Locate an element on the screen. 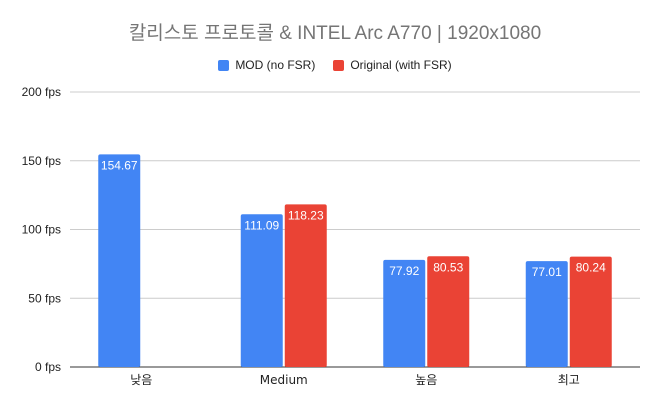 This screenshot has width=670, height=407. y-tick-label: 150 fps is located at coordinates (41, 161).